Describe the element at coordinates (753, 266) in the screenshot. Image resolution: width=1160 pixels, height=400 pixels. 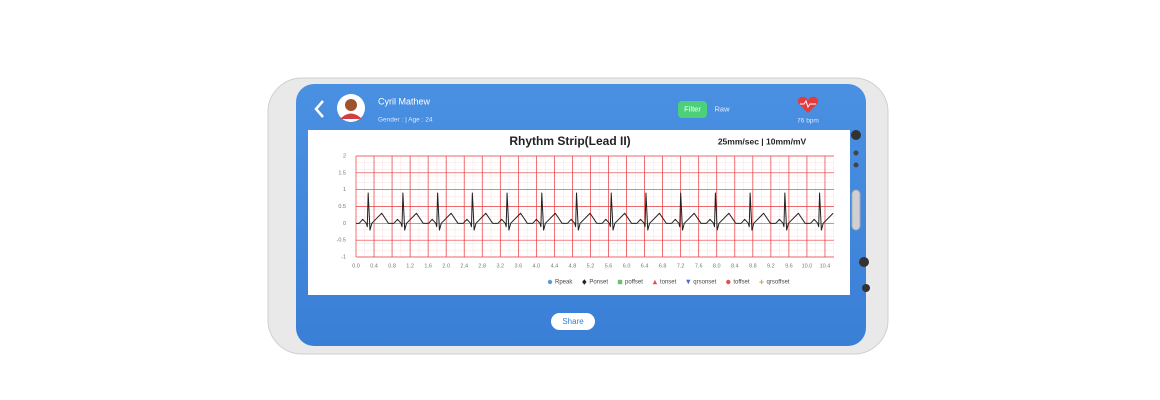
I see `x-tick-label: 8.8` at that location.